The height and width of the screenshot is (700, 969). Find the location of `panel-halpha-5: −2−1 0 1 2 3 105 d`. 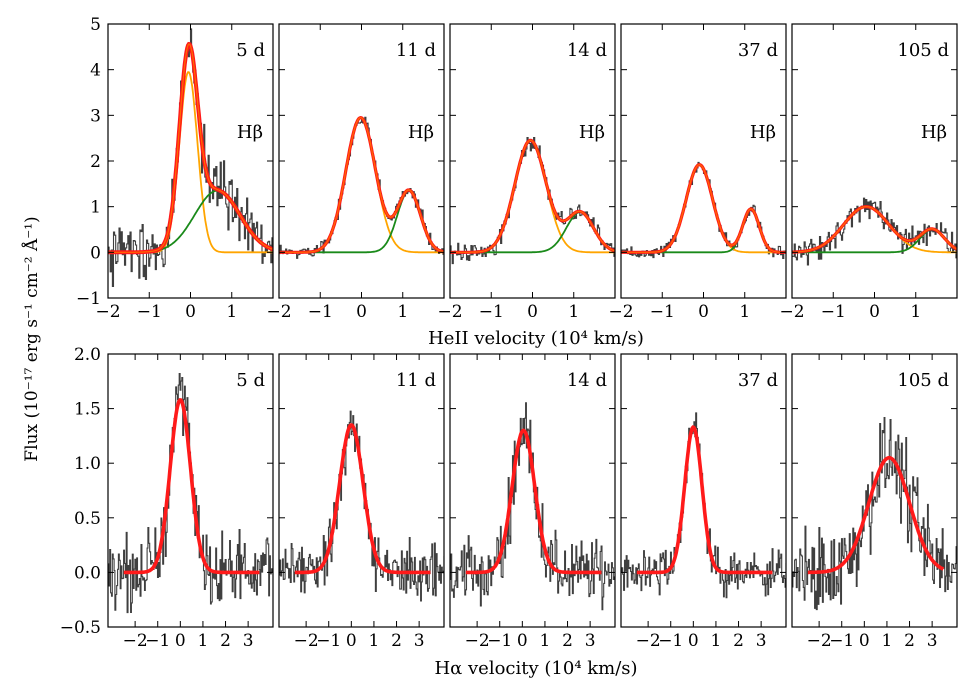

panel-halpha-5: −2−1 0 1 2 3 105 d is located at coordinates (874, 502).